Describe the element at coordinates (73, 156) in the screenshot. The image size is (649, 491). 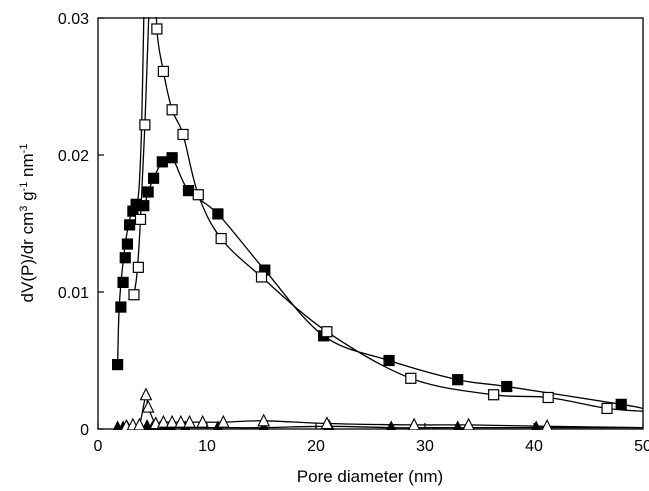
I see `y-tick-label: 0.02` at that location.